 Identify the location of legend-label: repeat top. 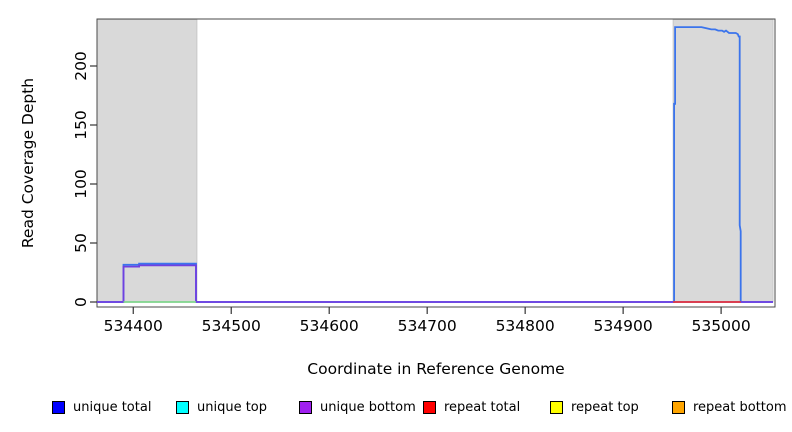
(605, 407).